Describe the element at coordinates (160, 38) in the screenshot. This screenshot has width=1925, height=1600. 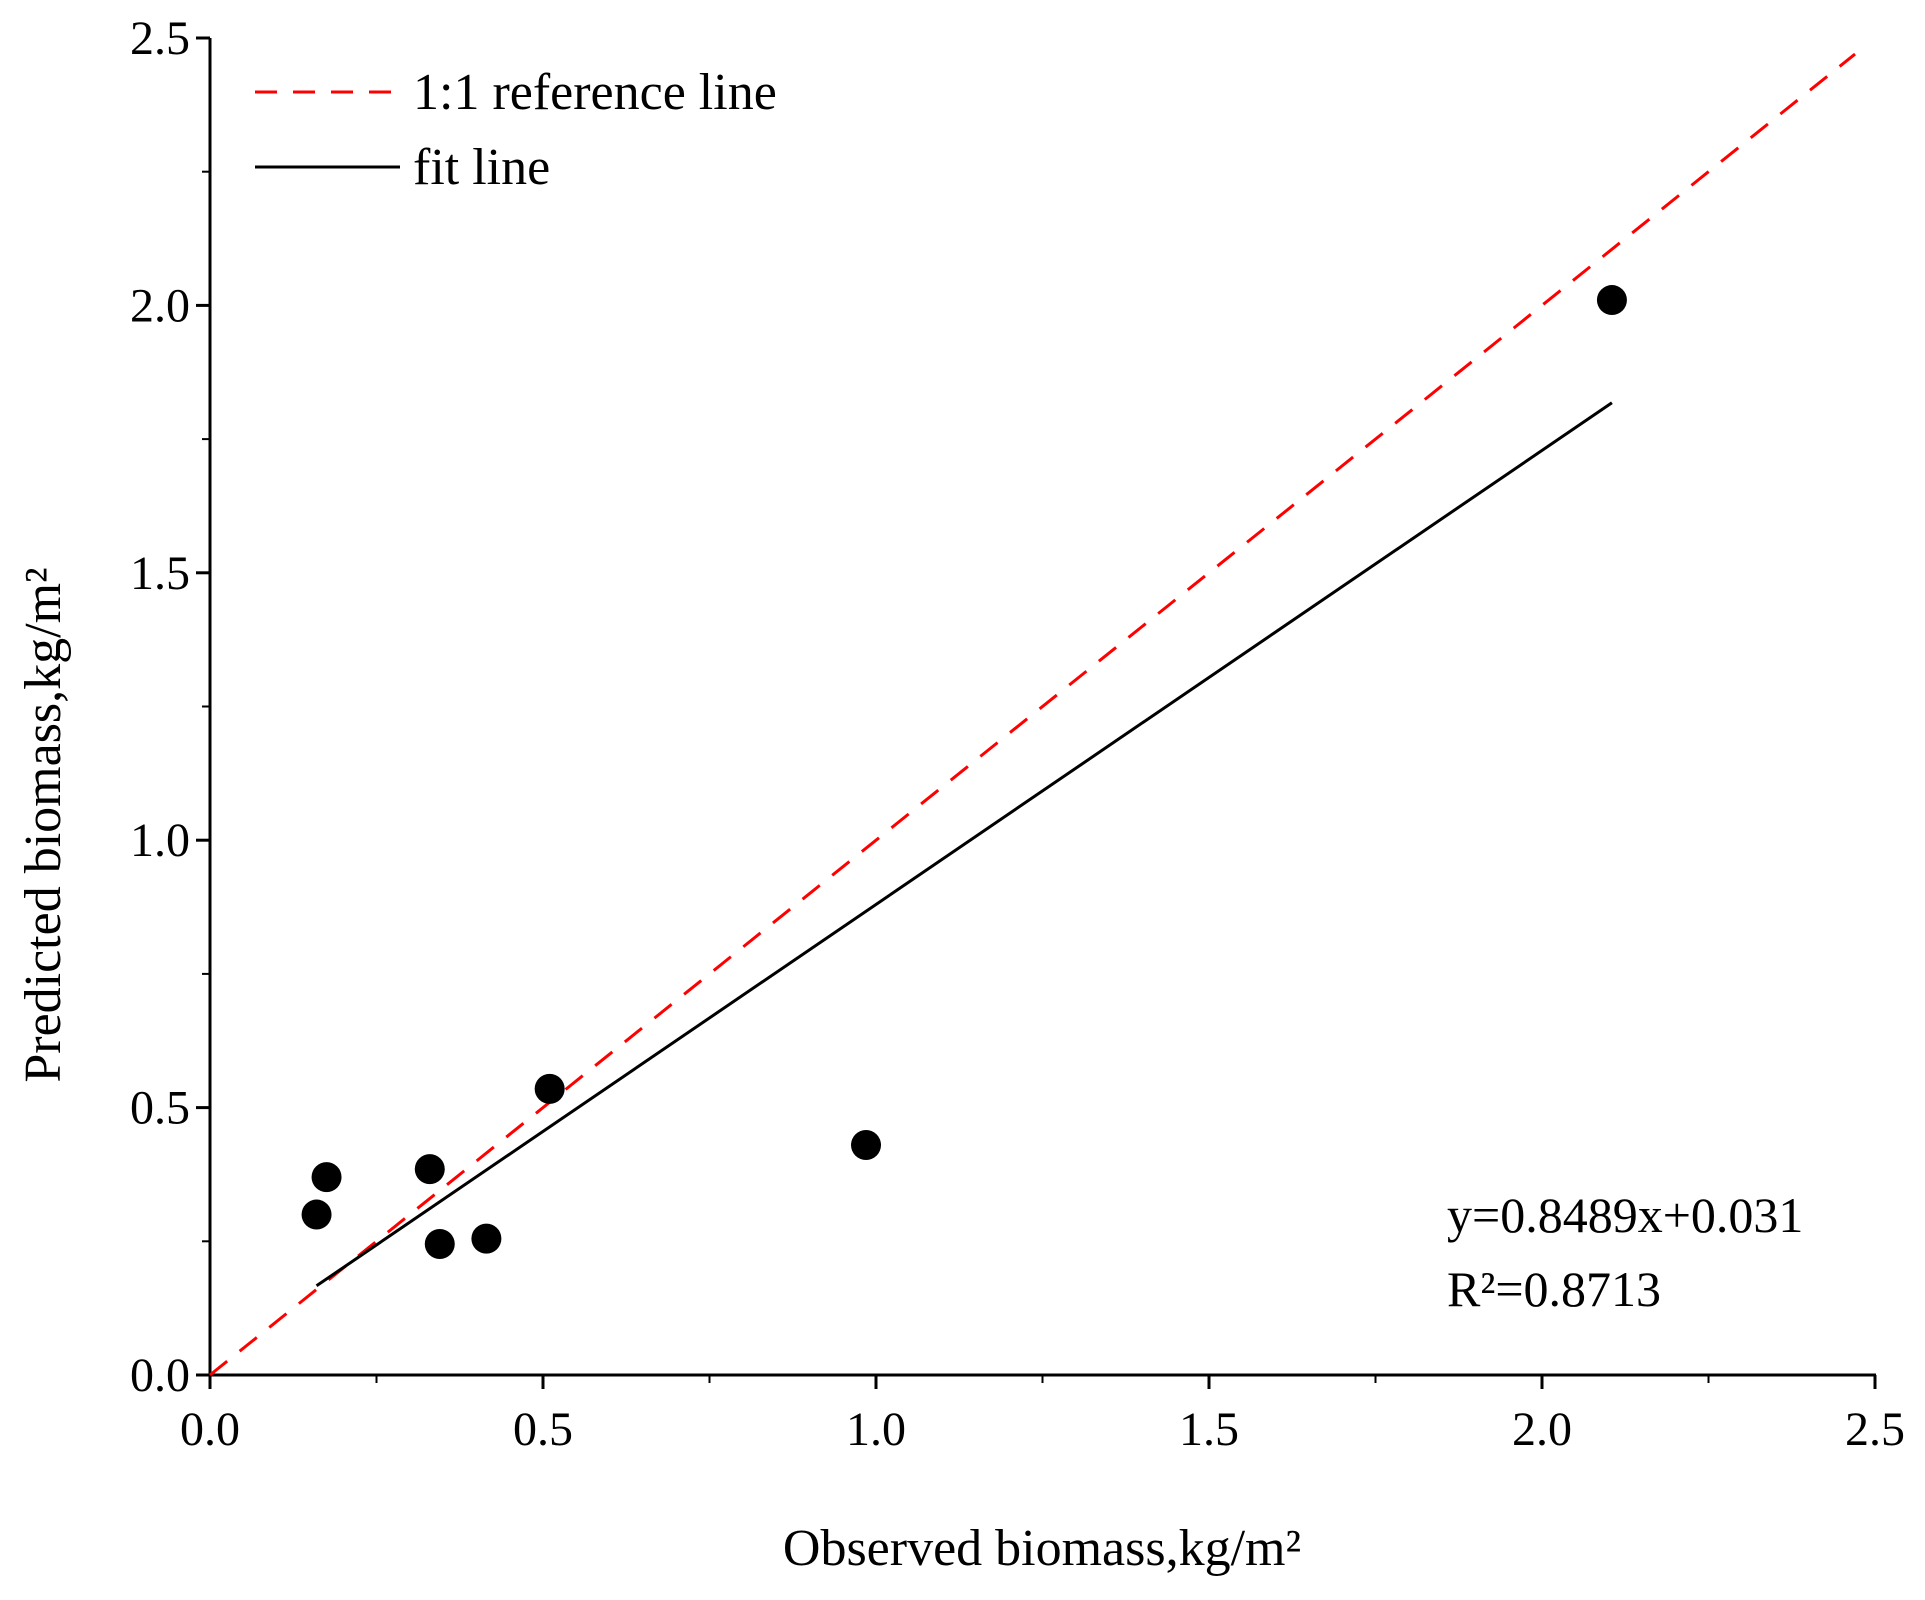
I see `y-tick-label: 2.5` at that location.